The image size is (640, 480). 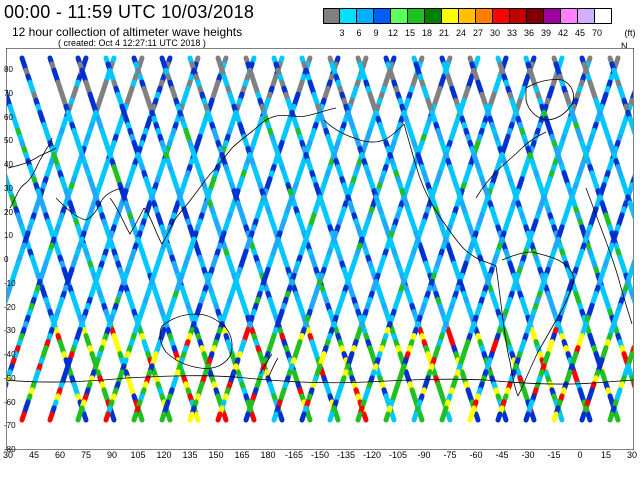 What do you see at coordinates (132, 43) in the screenshot?
I see `created-timestamp: ( created: Oct 4 12:27:11 UTC 2018 )` at bounding box center [132, 43].